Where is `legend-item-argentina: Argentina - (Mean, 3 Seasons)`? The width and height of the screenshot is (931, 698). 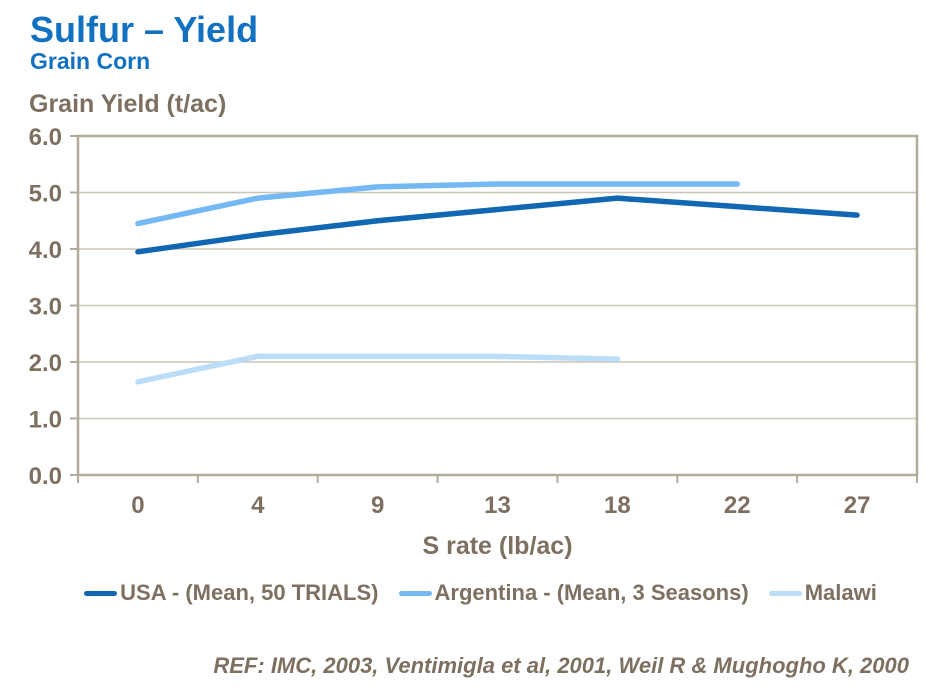 legend-item-argentina: Argentina - (Mean, 3 Seasons) is located at coordinates (573, 593).